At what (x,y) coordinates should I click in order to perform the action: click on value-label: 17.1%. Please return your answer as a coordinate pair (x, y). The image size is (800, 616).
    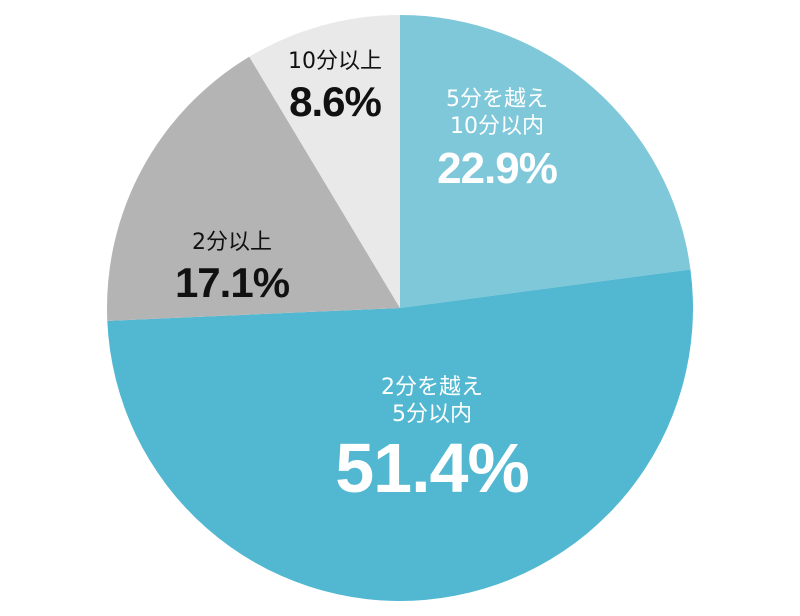
    Looking at the image, I should click on (232, 282).